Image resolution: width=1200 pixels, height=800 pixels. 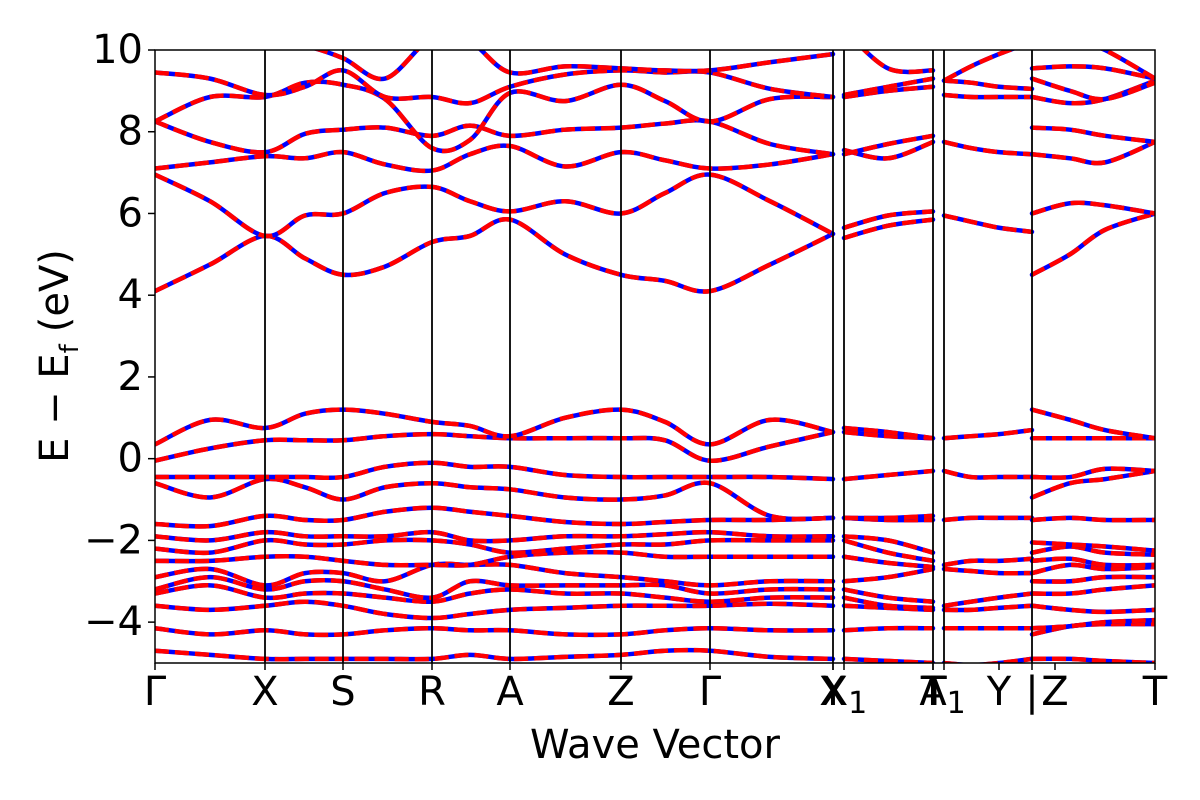 What do you see at coordinates (55, 290) in the screenshot?
I see `y-axis-title-unit: (eV)` at bounding box center [55, 290].